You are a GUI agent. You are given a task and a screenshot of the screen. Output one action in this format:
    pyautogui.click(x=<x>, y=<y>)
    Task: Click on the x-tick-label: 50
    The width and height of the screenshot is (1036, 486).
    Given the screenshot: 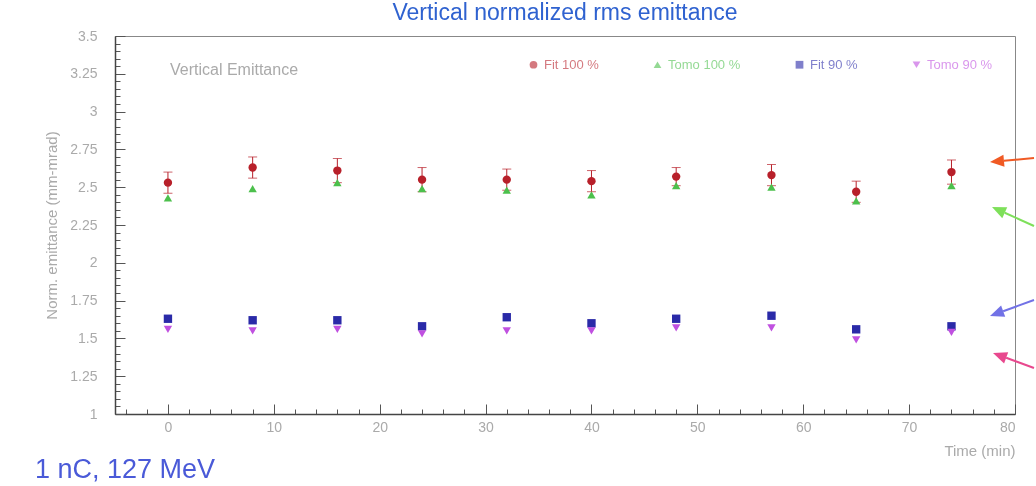 What is the action you would take?
    pyautogui.click(x=698, y=426)
    